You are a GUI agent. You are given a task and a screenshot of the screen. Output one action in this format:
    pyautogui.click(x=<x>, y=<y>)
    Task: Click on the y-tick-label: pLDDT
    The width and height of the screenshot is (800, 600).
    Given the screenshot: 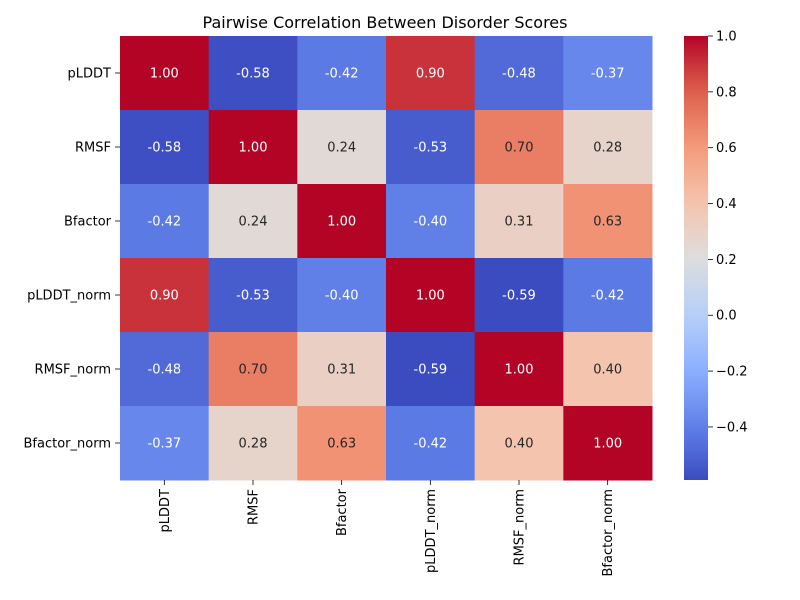 What is the action you would take?
    pyautogui.click(x=90, y=74)
    